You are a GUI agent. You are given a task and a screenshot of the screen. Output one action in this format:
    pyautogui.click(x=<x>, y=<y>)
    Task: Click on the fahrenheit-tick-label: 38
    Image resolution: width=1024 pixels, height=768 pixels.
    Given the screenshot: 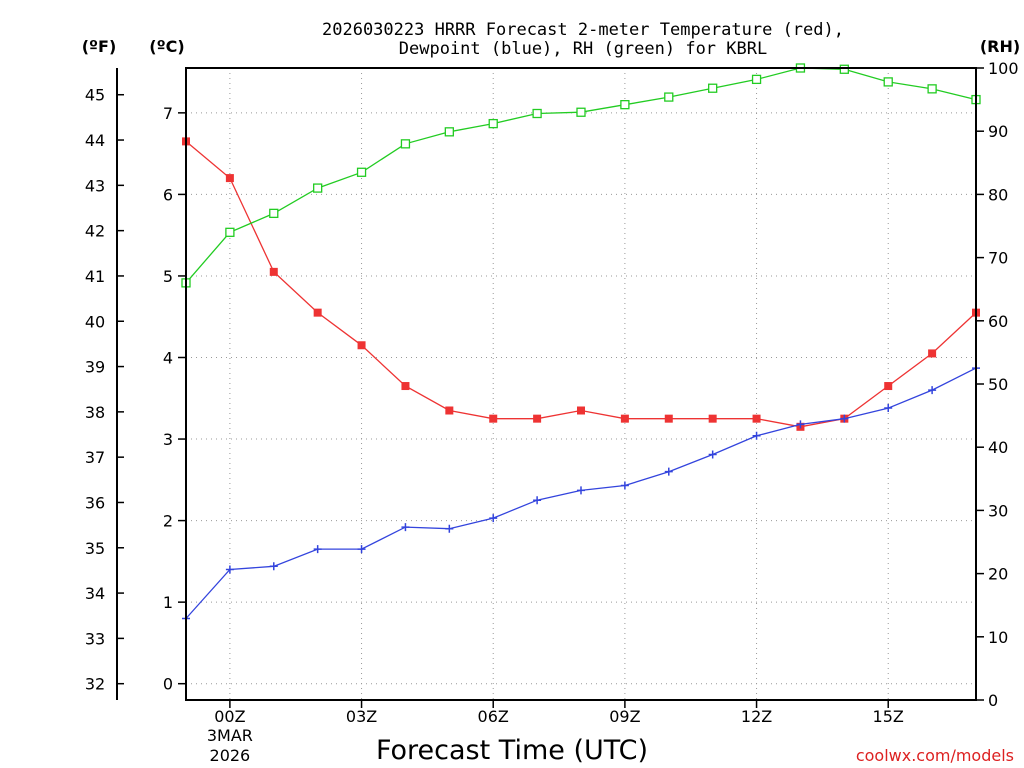 What is the action you would take?
    pyautogui.click(x=95, y=412)
    